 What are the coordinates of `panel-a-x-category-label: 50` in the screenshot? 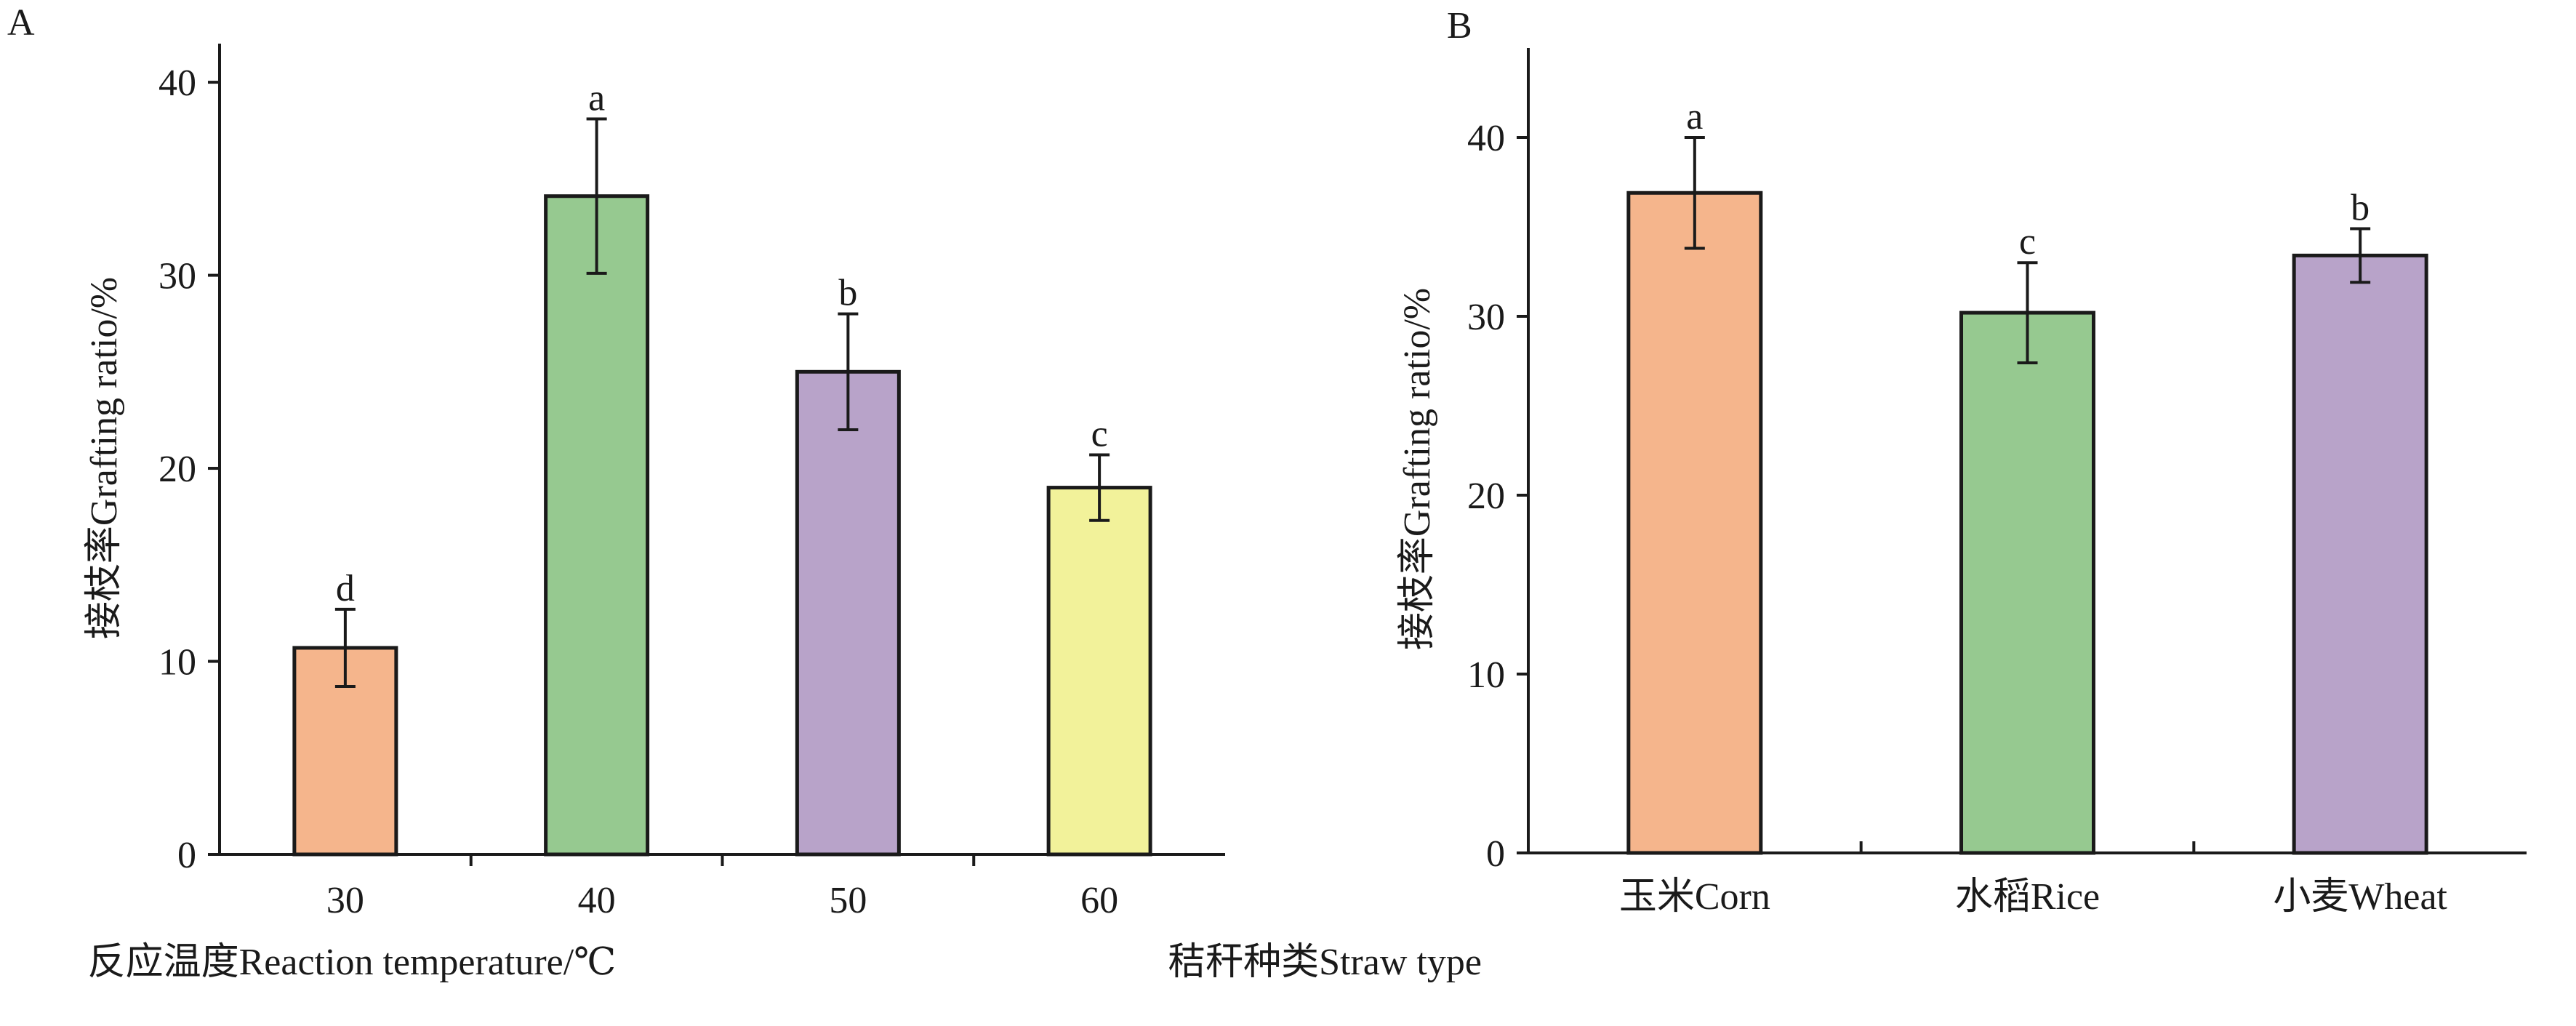 It's located at (848, 900).